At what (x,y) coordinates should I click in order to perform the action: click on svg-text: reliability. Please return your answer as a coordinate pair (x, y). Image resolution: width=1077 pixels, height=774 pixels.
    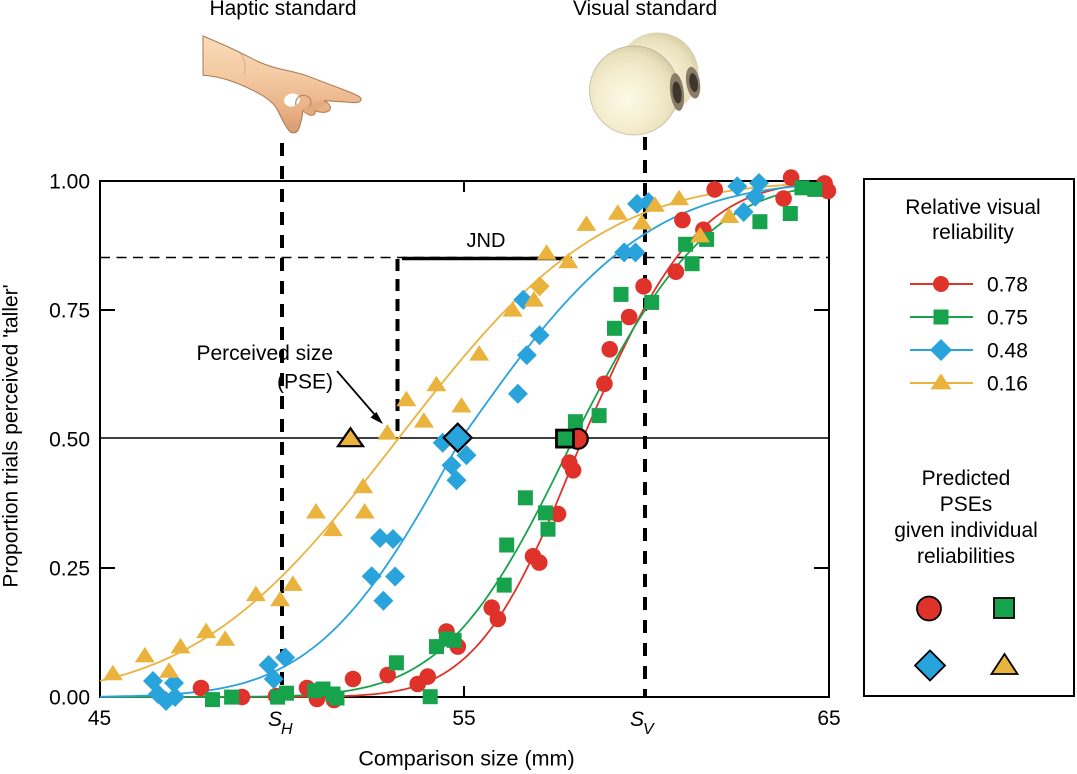
    Looking at the image, I should click on (973, 232).